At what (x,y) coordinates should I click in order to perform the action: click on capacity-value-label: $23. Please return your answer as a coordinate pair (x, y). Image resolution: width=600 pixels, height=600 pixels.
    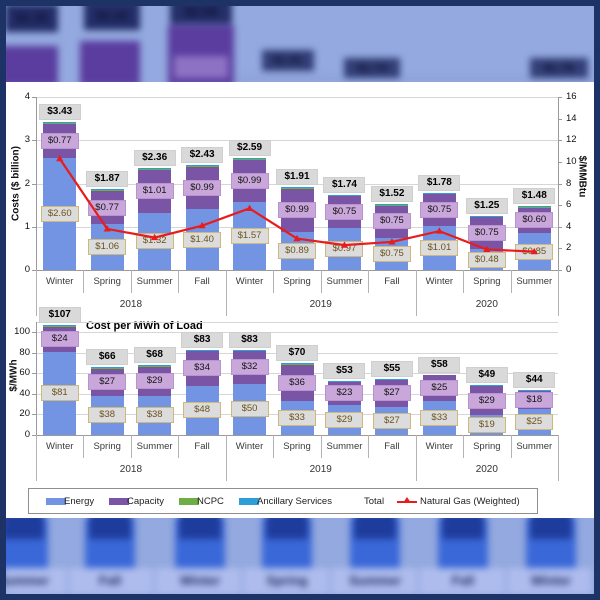
    Looking at the image, I should click on (344, 393).